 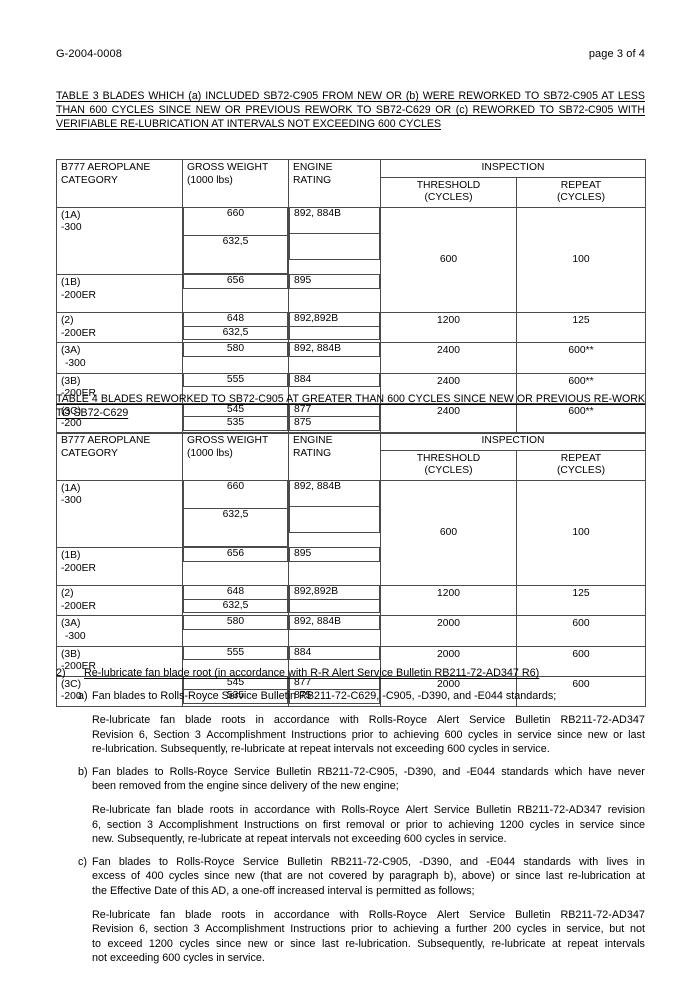 What do you see at coordinates (235, 495) in the screenshot?
I see `table4-cell-gross-weight-value: 660` at bounding box center [235, 495].